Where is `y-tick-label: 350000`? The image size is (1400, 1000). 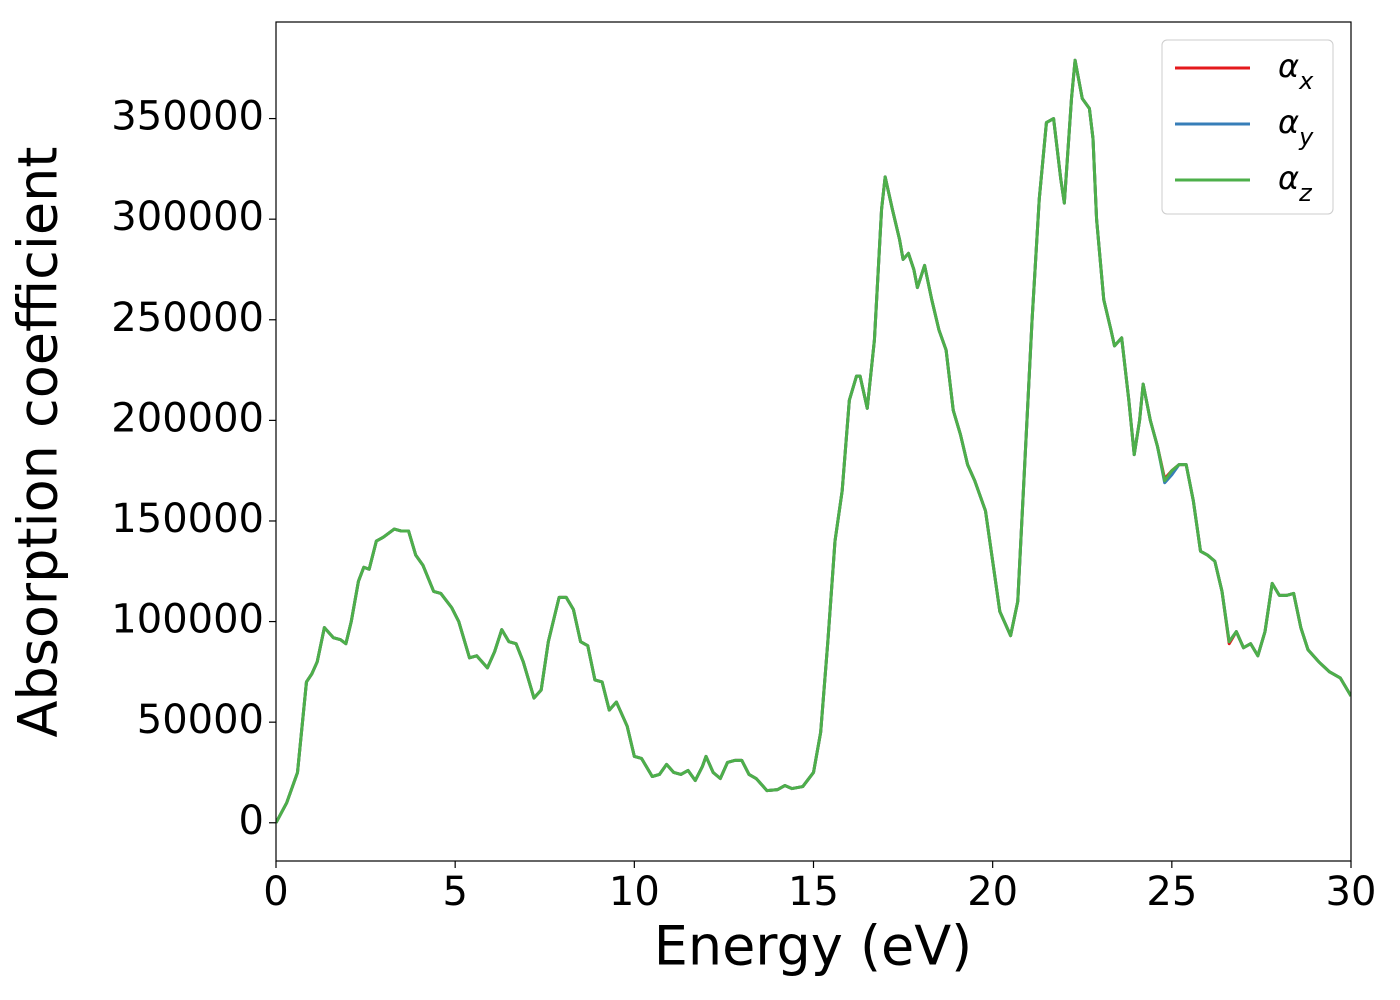 y-tick-label: 350000 is located at coordinates (187, 117).